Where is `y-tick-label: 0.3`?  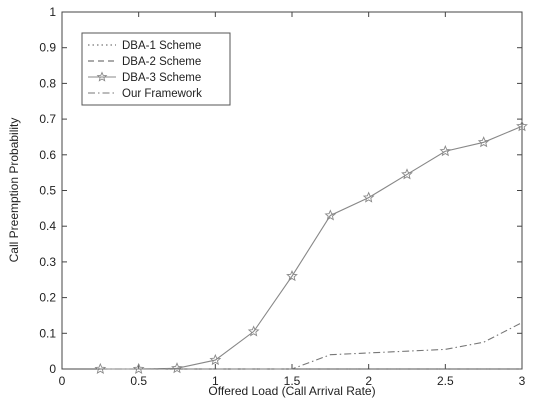
y-tick-label: 0.3 is located at coordinates (47, 262).